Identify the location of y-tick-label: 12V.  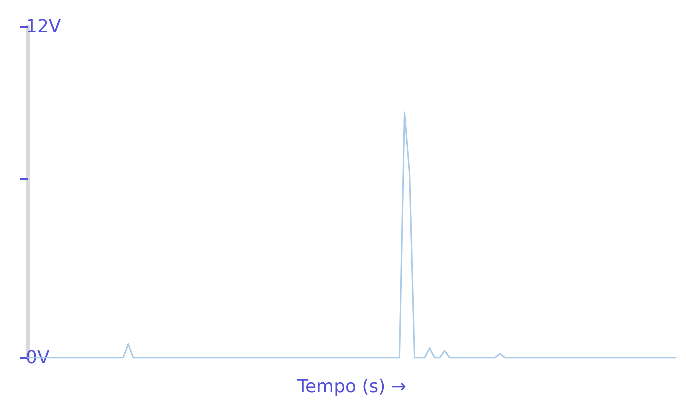
(44, 27).